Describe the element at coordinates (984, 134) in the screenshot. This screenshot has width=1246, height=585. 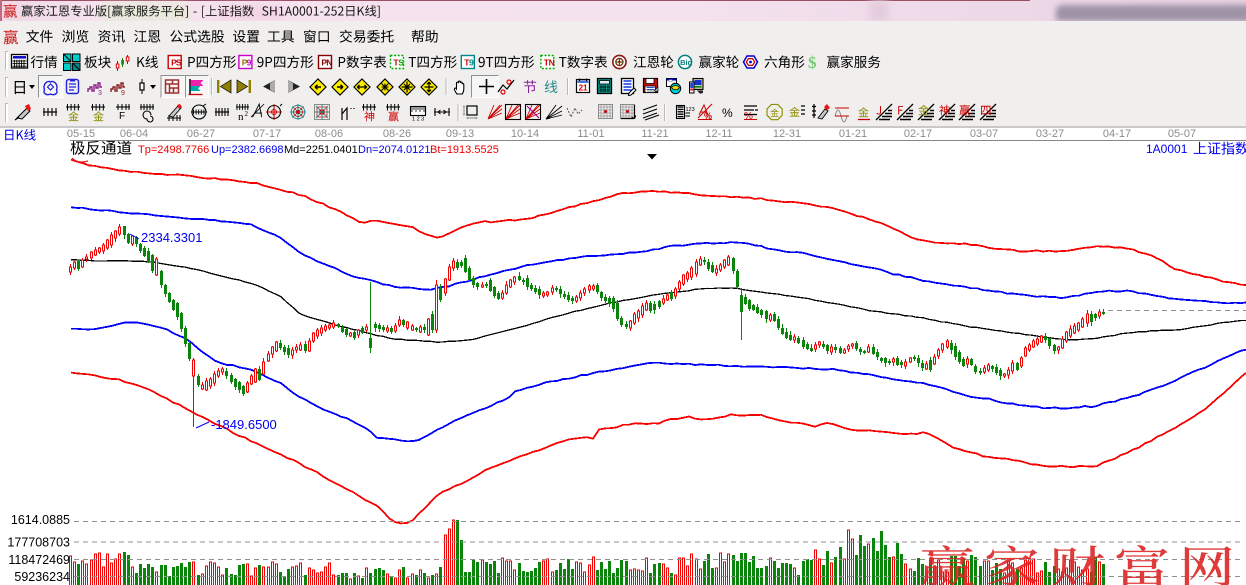
I see `svg-text: 03-07` at that location.